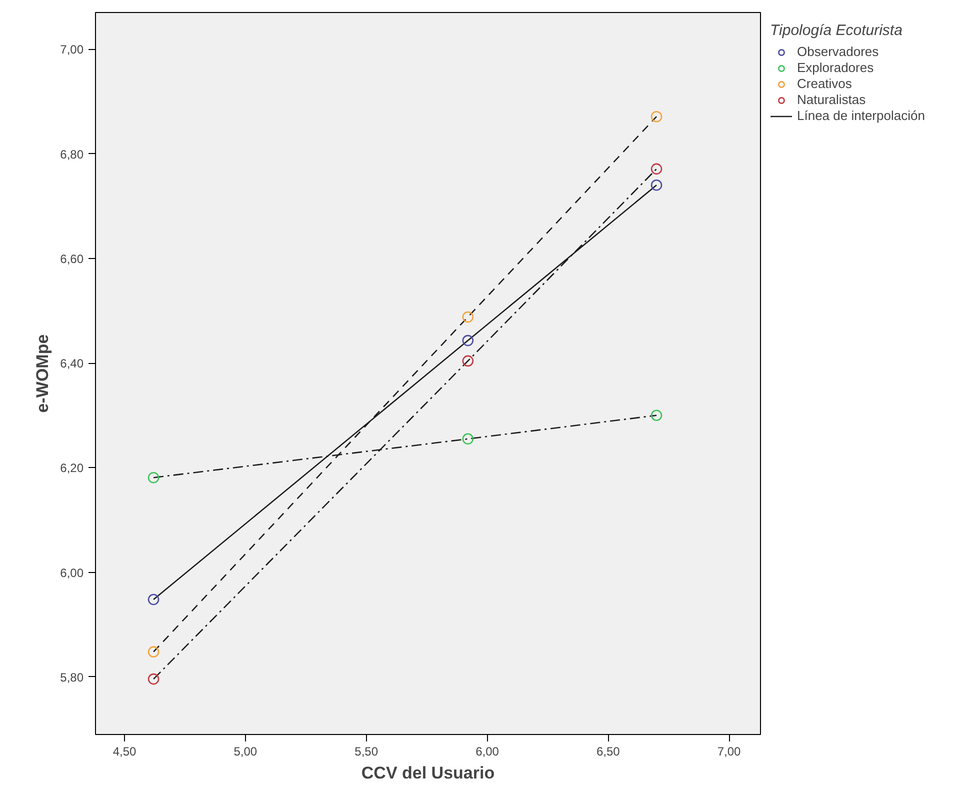 The width and height of the screenshot is (978, 807). What do you see at coordinates (366, 751) in the screenshot?
I see `x-tick-label: 5,50` at bounding box center [366, 751].